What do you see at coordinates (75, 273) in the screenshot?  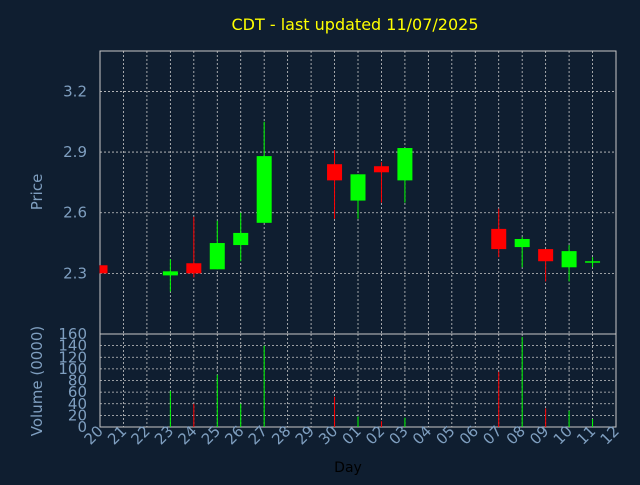 I see `price-tick-label: 2.3` at bounding box center [75, 273].